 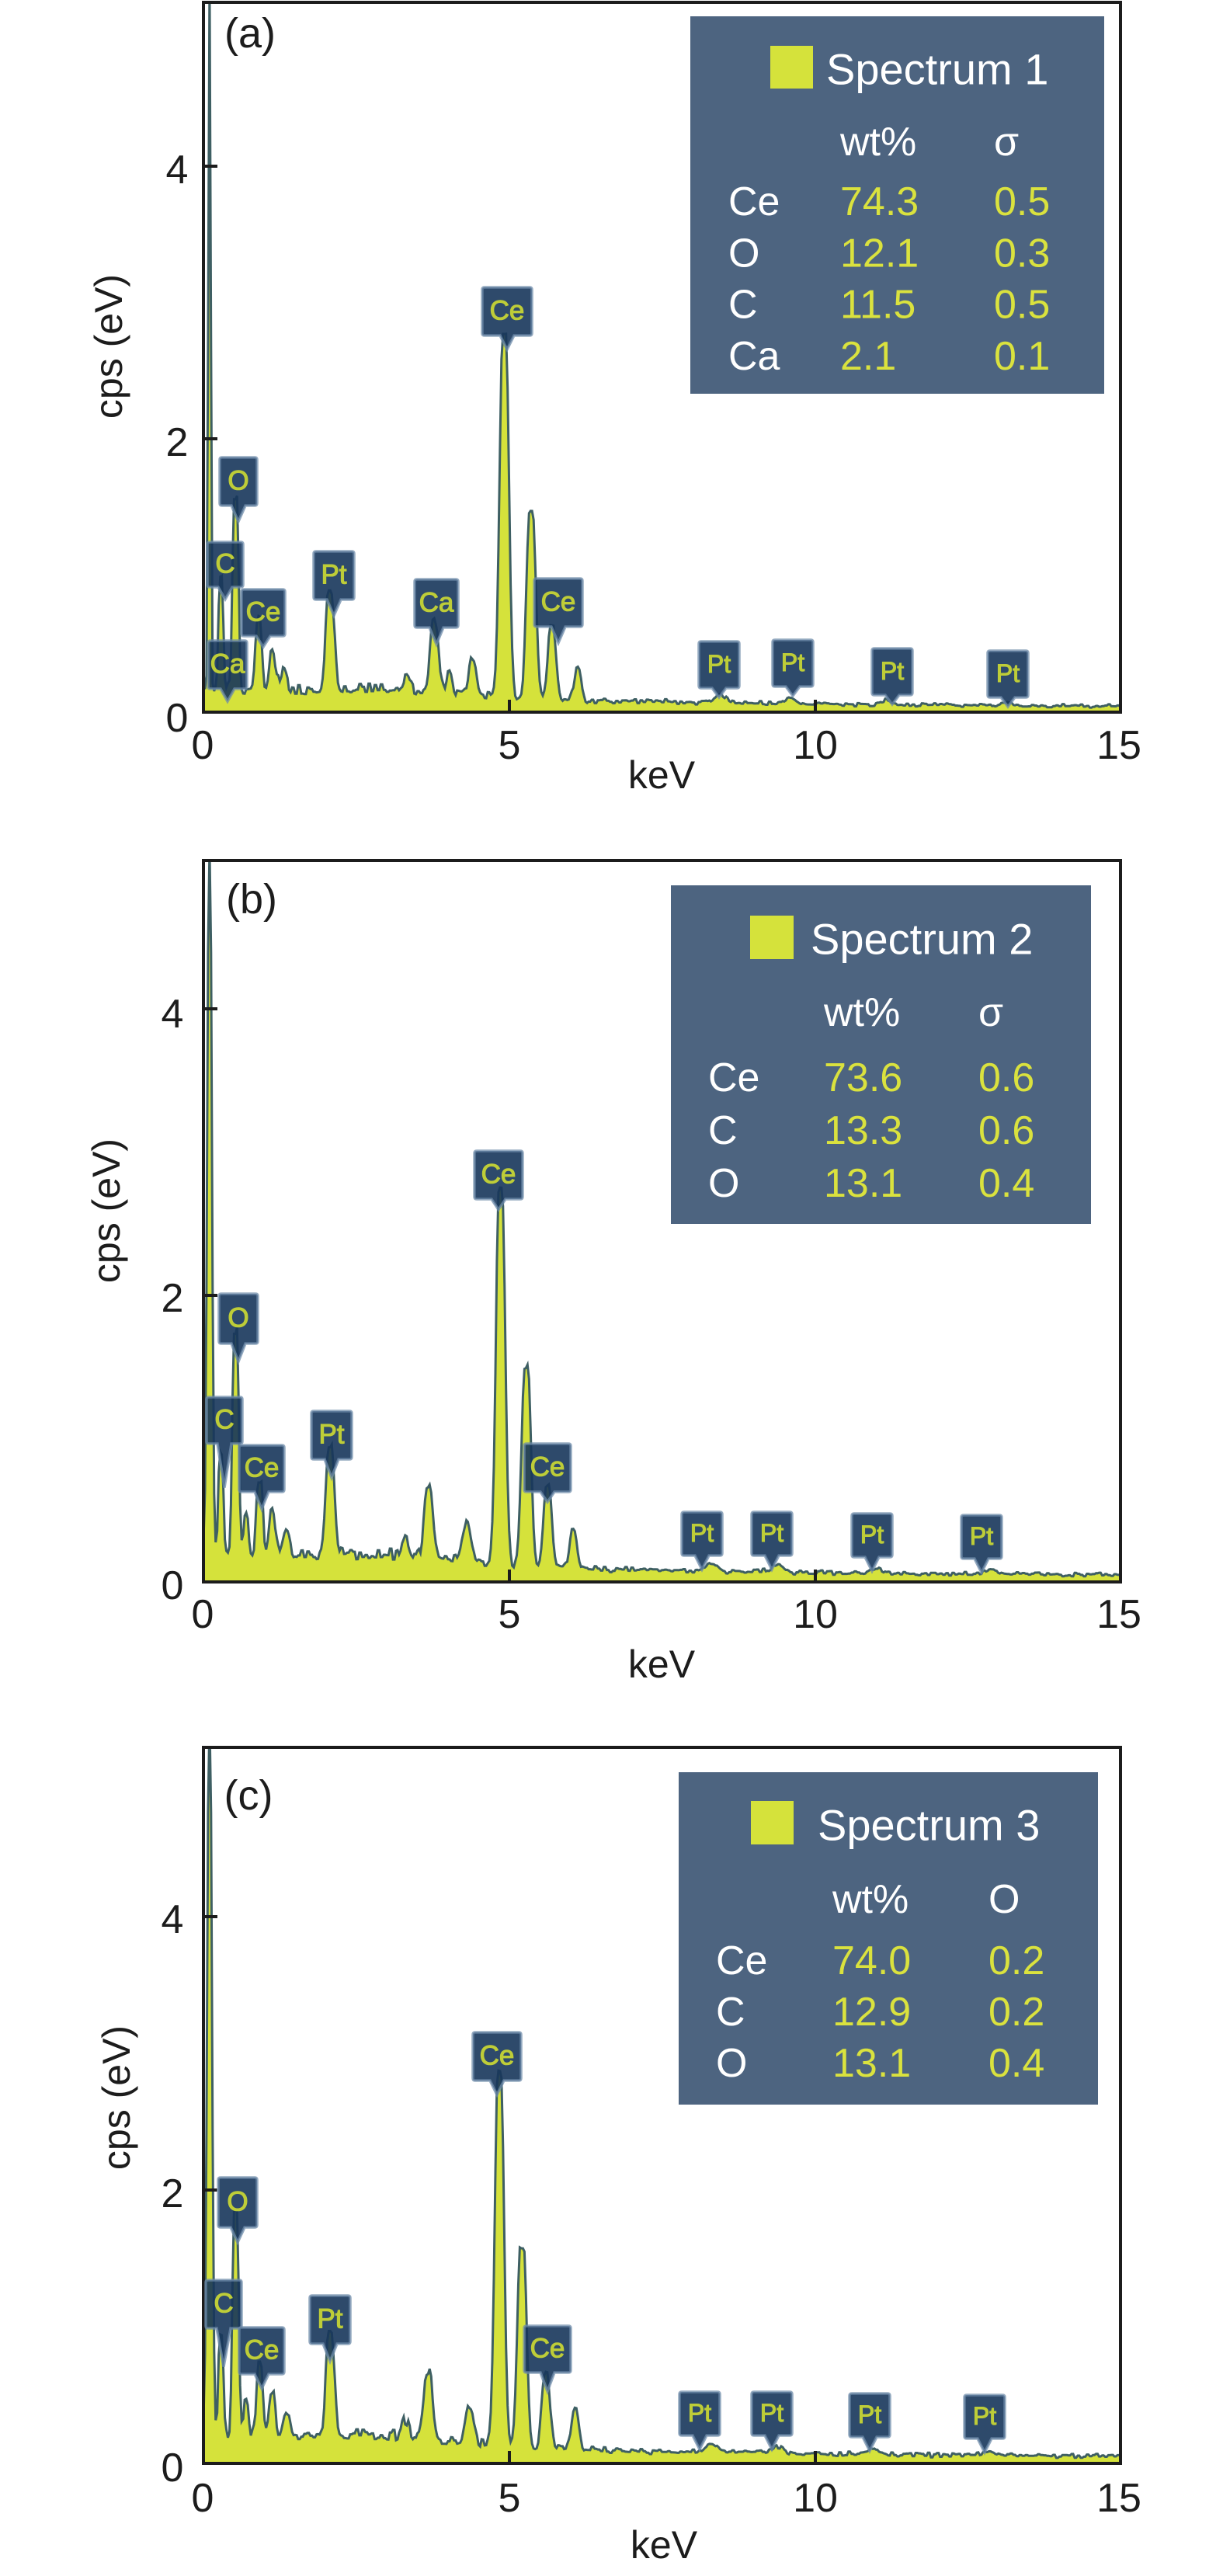 What do you see at coordinates (929, 1825) in the screenshot?
I see `svg-text: Spectrum 3` at bounding box center [929, 1825].